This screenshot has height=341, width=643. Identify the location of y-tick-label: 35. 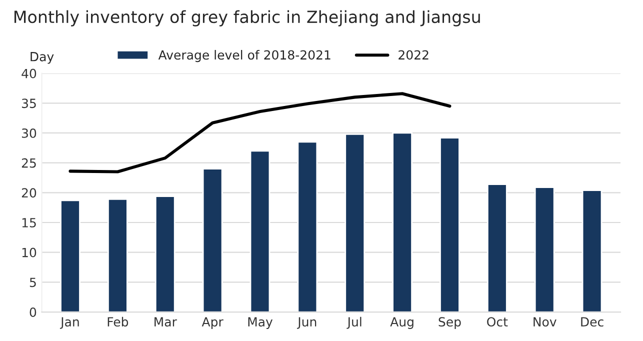
(29, 103).